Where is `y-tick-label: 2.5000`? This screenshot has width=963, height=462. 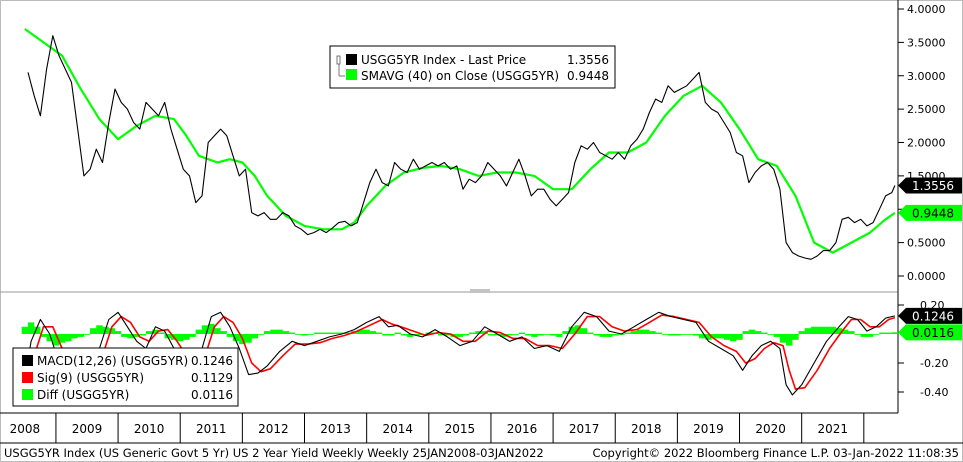 y-tick-label: 2.5000 is located at coordinates (926, 109).